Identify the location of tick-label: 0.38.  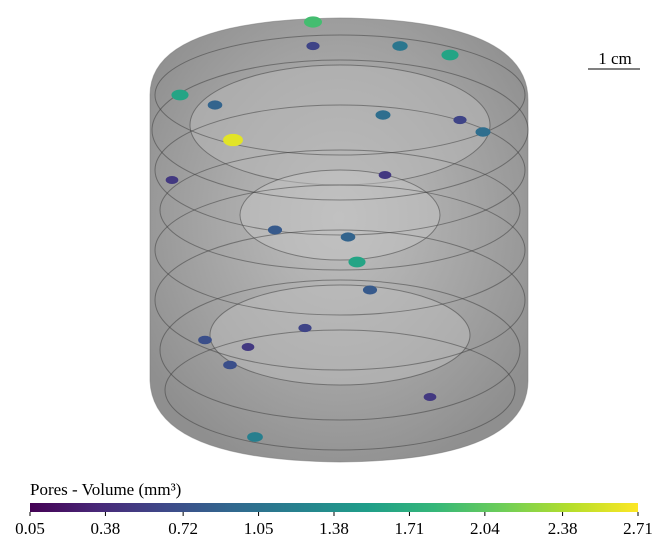
(106, 528).